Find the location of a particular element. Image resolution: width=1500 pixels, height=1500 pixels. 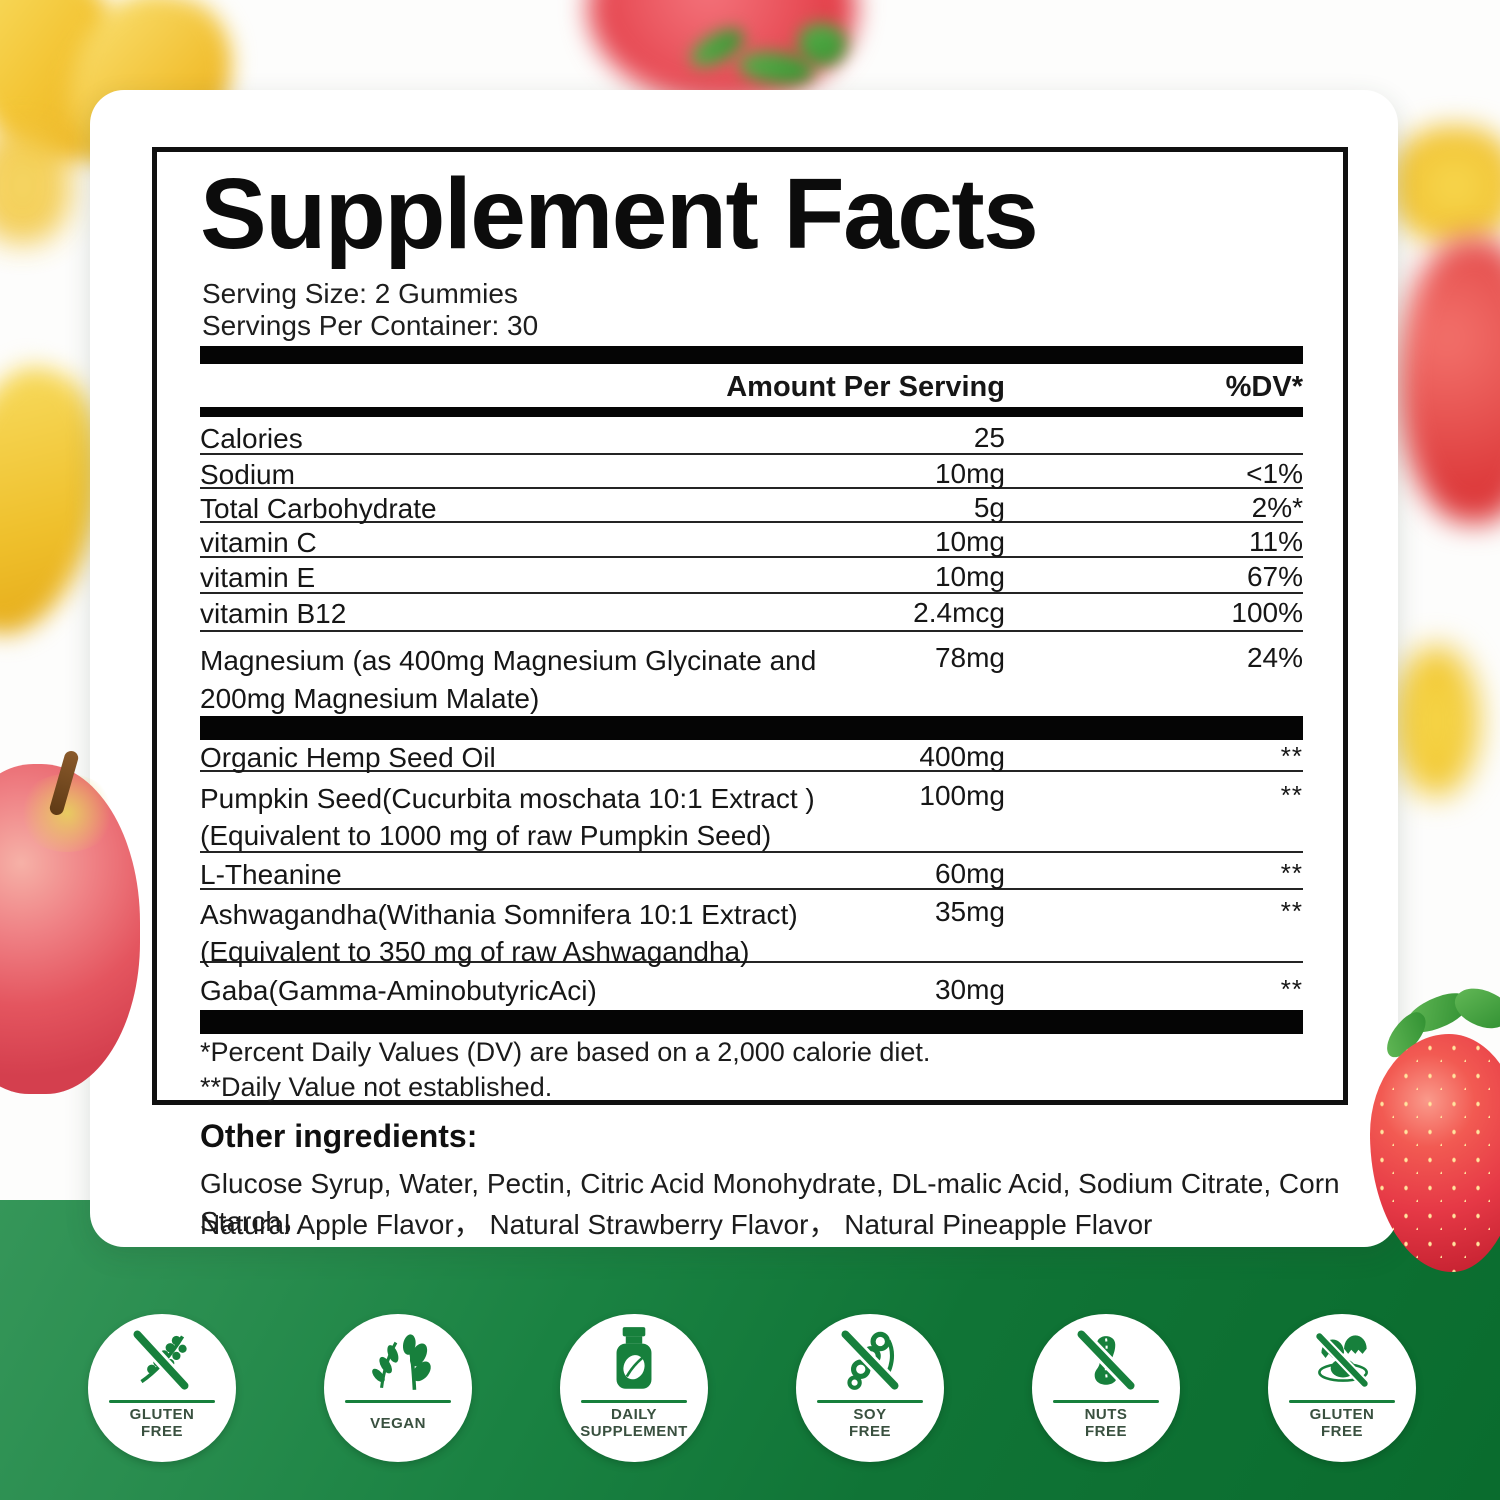

table-header: Amount Per Serving %DV* is located at coordinates (751, 387).